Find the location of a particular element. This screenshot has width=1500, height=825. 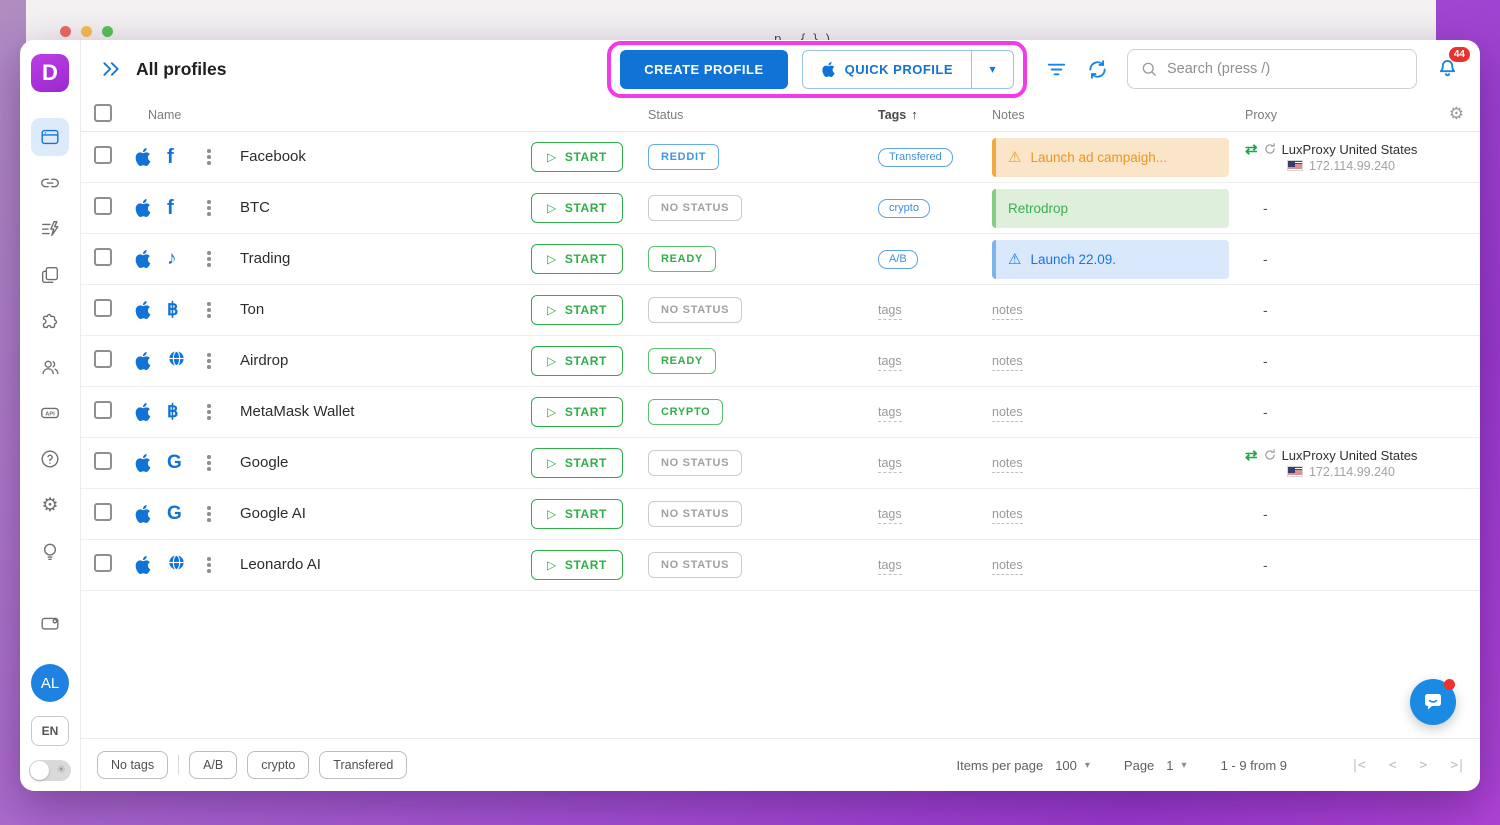

notifications: 44 is located at coordinates (1452, 65).